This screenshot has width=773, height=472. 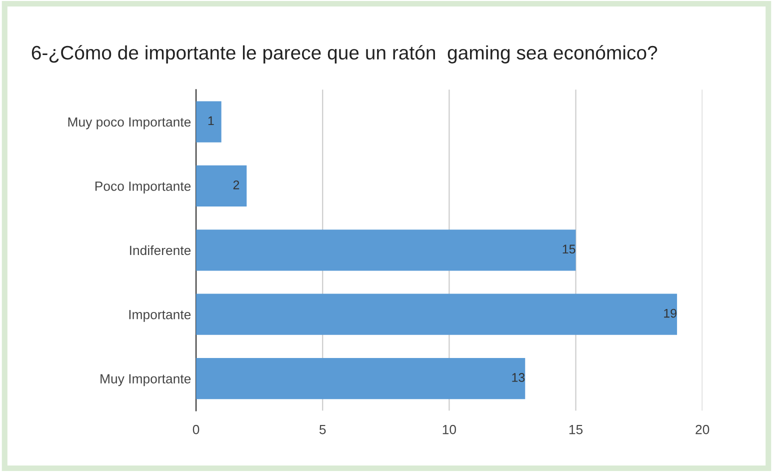 What do you see at coordinates (143, 188) in the screenshot?
I see `y-tick-label: Poco Importante` at bounding box center [143, 188].